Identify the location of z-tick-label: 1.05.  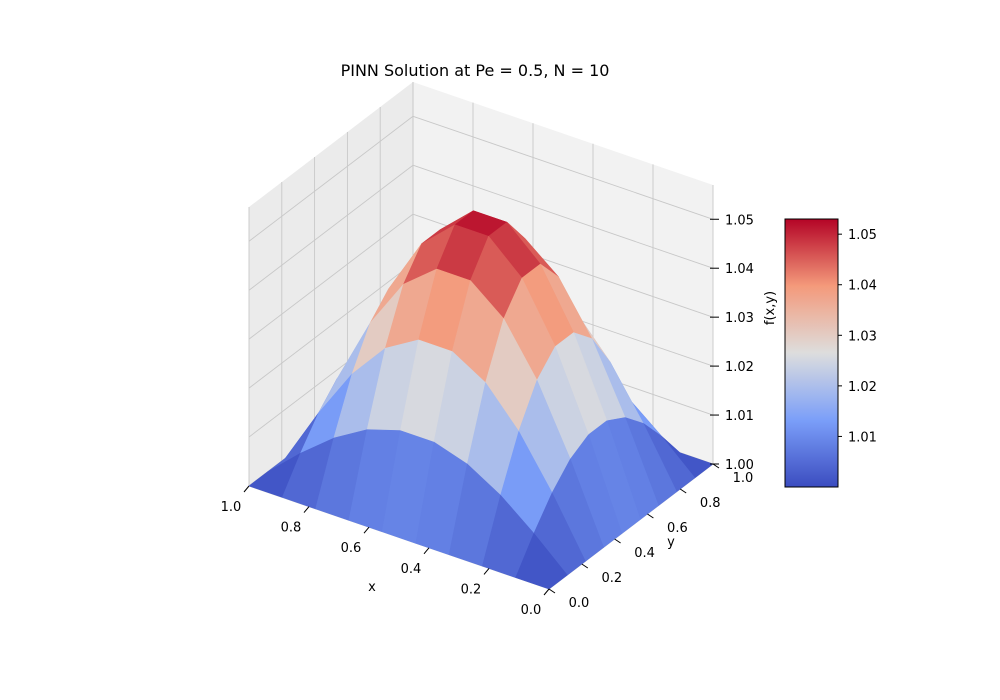
(739, 220).